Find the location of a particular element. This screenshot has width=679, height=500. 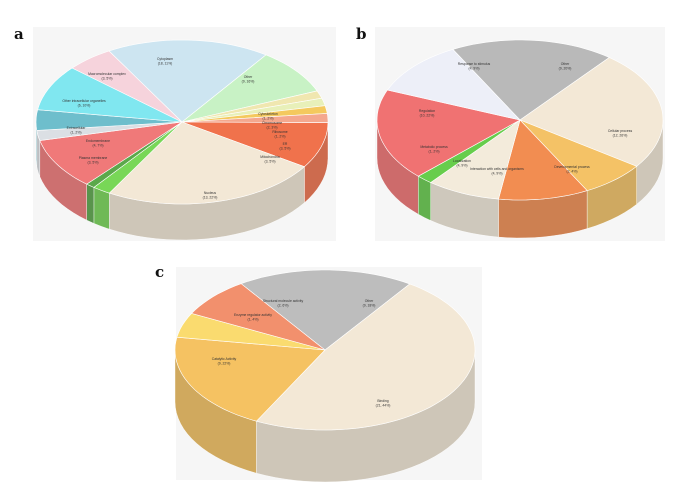

slice-label-3: Enzyme regulator activity is located at coordinates (253, 315).